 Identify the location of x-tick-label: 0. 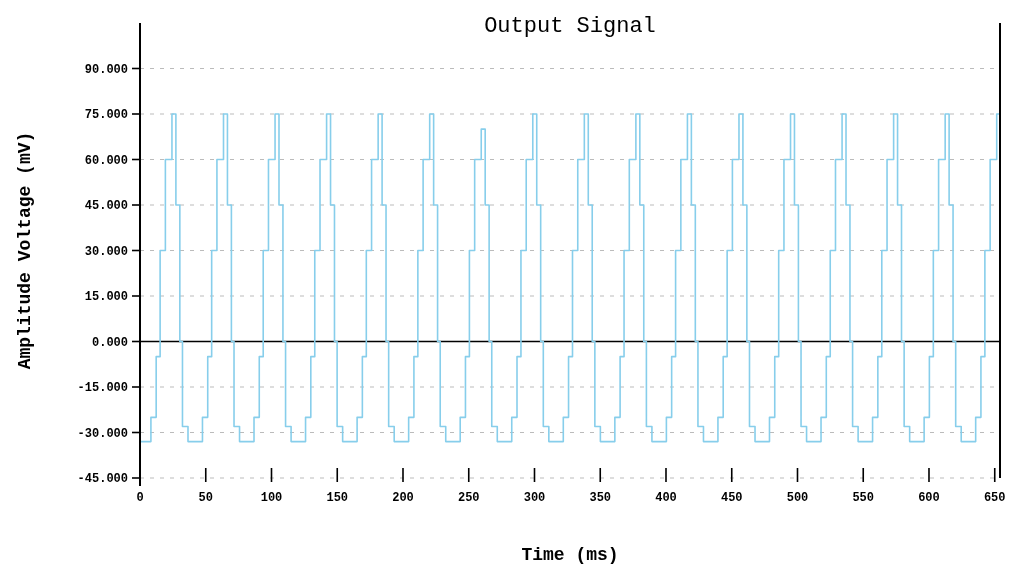
(140, 498).